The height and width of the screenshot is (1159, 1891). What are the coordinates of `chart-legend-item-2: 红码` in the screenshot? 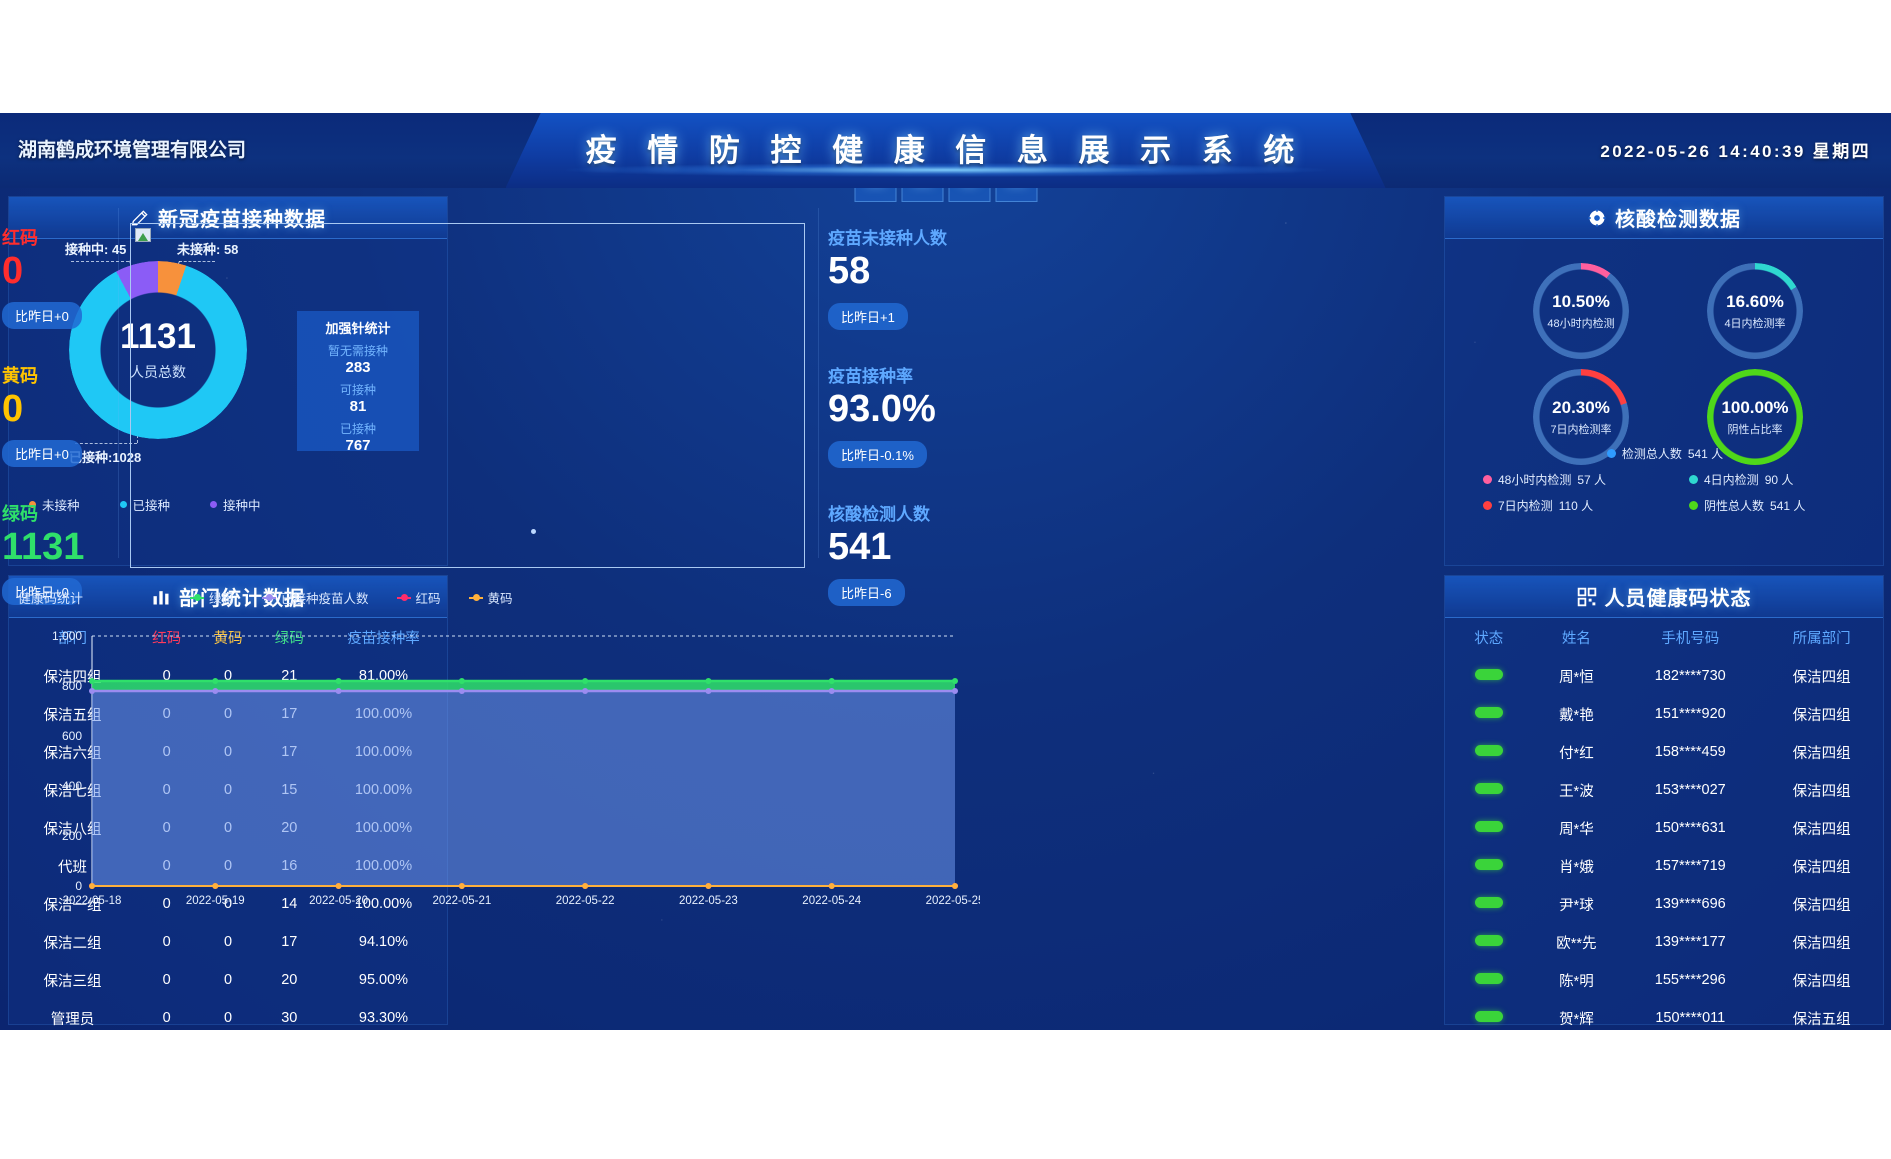 It's located at (418, 597).